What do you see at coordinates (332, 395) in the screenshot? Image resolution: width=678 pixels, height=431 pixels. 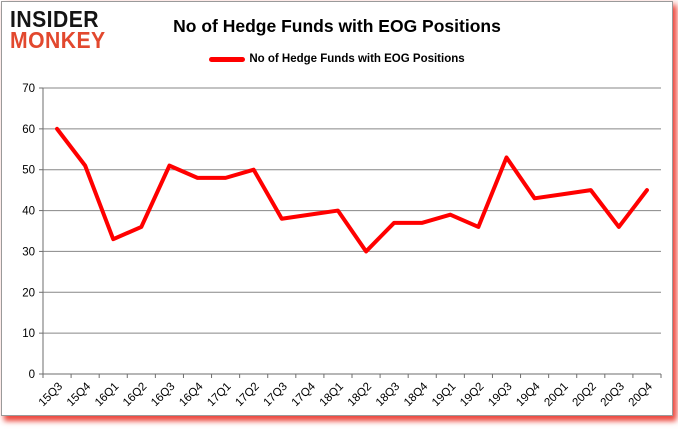 I see `x-axis-label: 18Q1` at bounding box center [332, 395].